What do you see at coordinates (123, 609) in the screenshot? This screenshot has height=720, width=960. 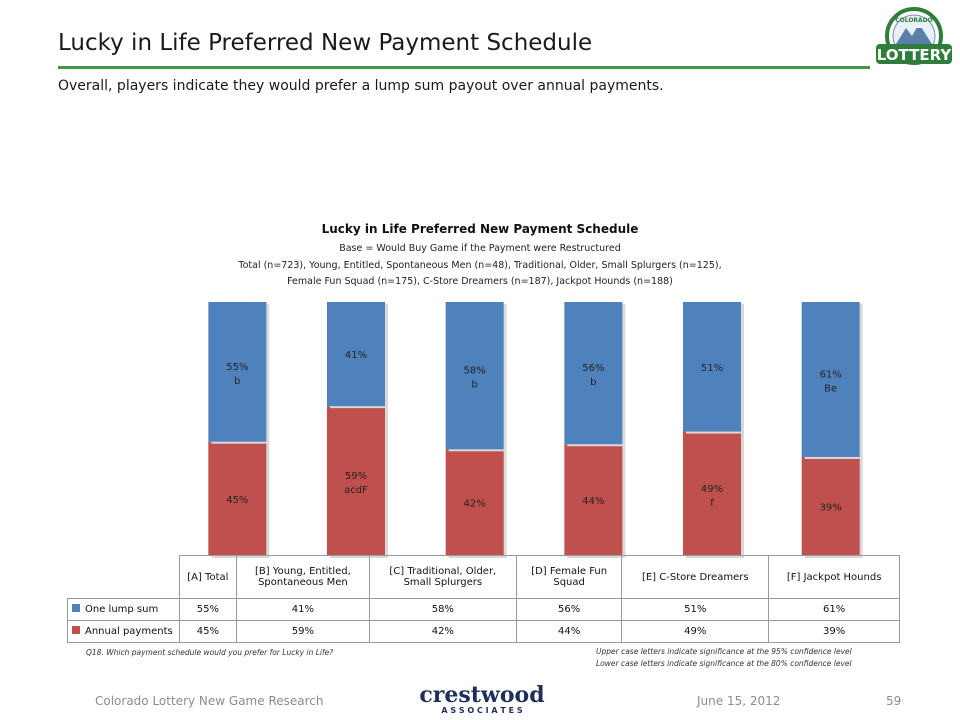 I see `legend-lump-sum: One lump sum` at bounding box center [123, 609].